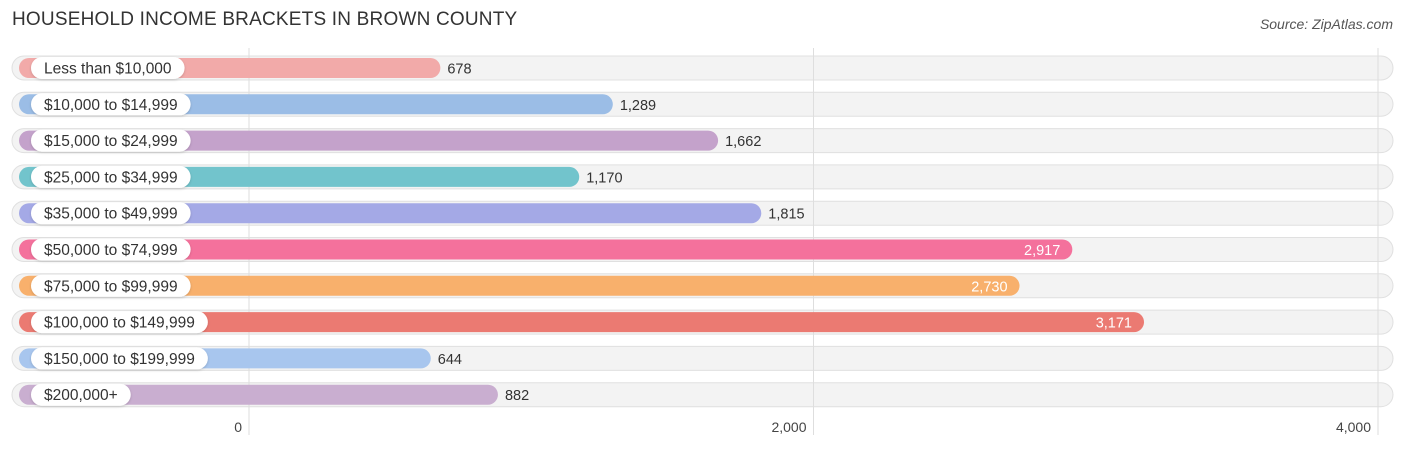  Describe the element at coordinates (1114, 324) in the screenshot. I see `value-label: 3,171` at that location.